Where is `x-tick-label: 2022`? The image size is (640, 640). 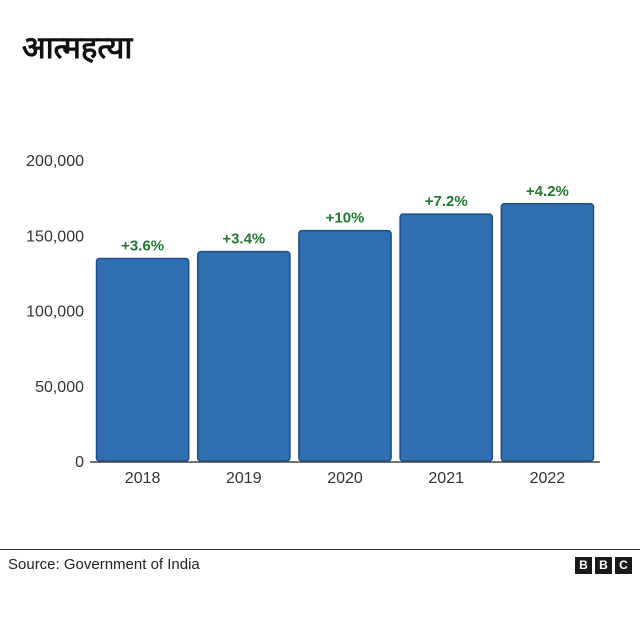 x-tick-label: 2022 is located at coordinates (548, 478).